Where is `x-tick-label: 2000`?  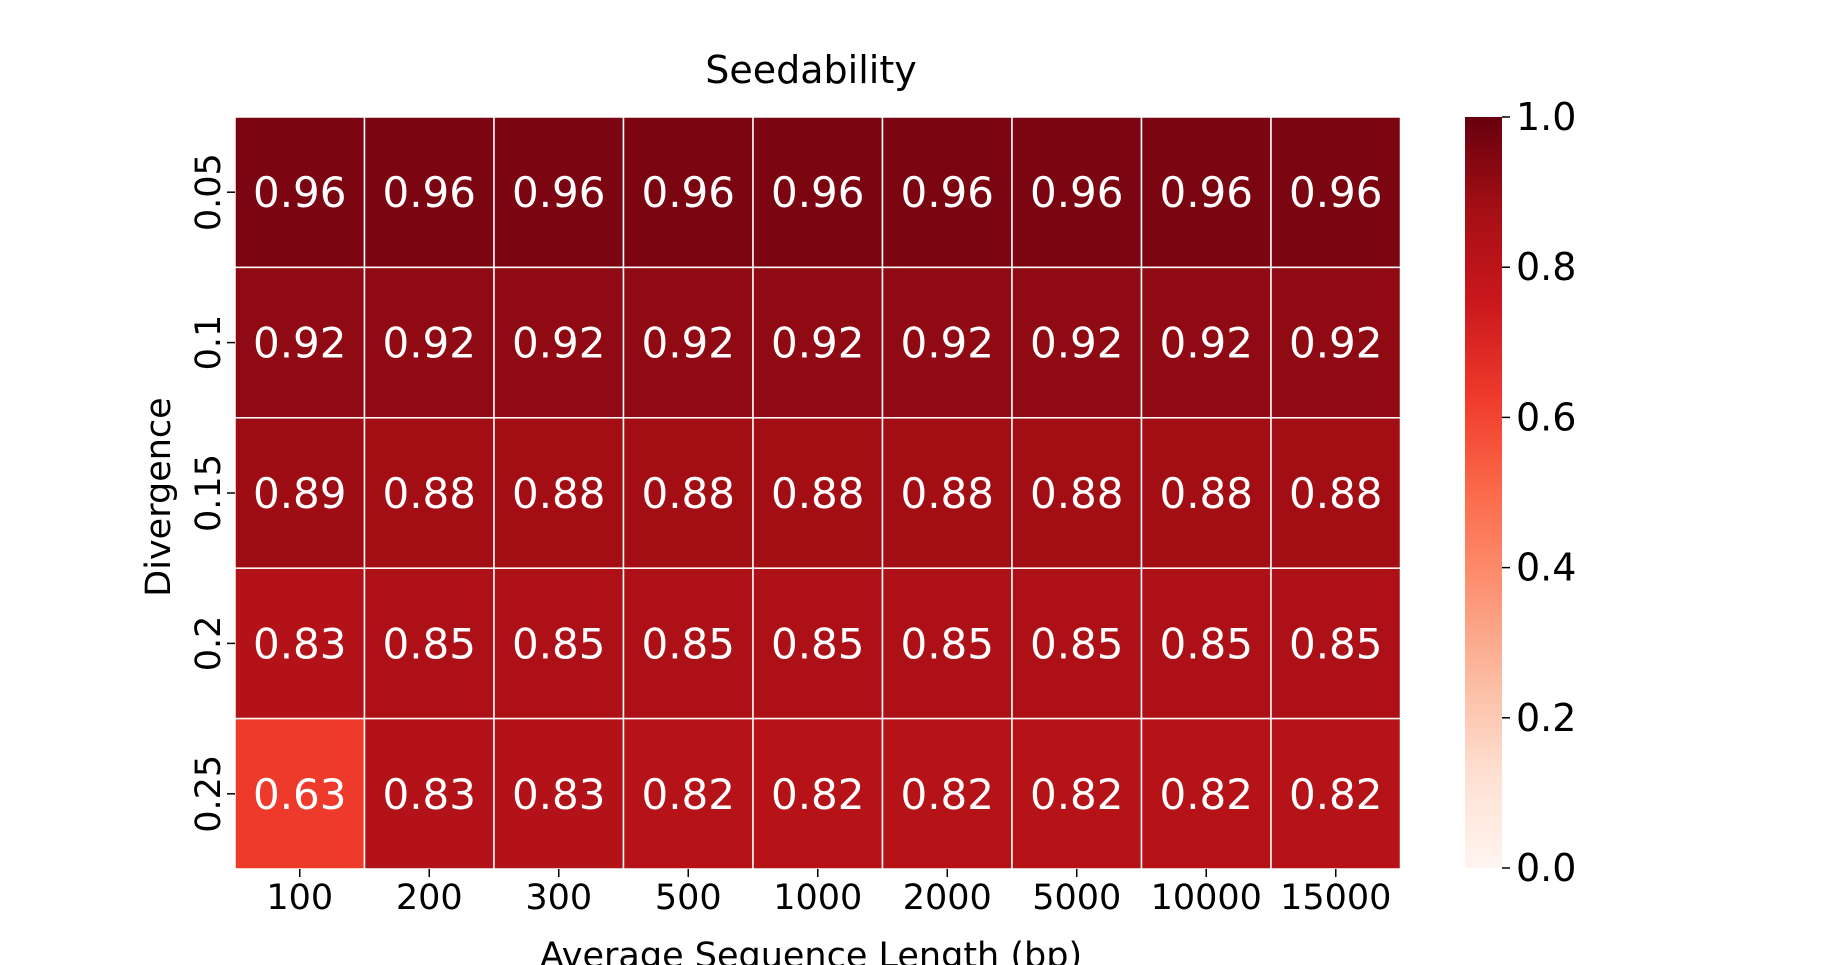 x-tick-label: 2000 is located at coordinates (947, 898).